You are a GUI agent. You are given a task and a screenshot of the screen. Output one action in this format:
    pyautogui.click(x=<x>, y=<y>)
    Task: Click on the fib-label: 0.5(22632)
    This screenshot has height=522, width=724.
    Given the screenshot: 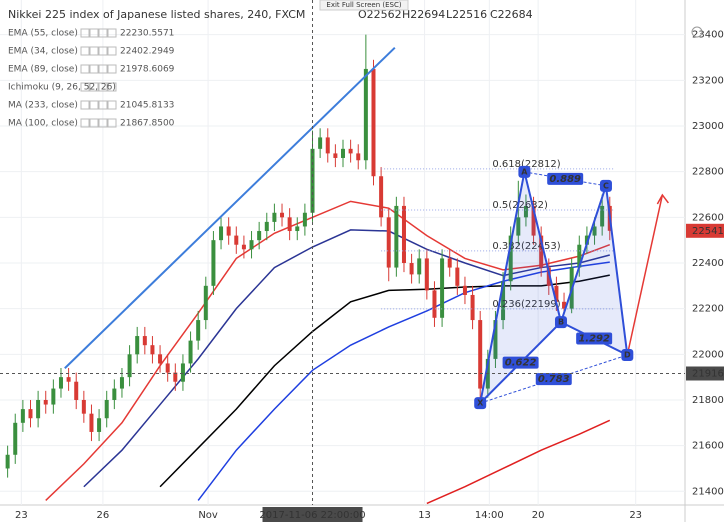 What is the action you would take?
    pyautogui.click(x=520, y=205)
    